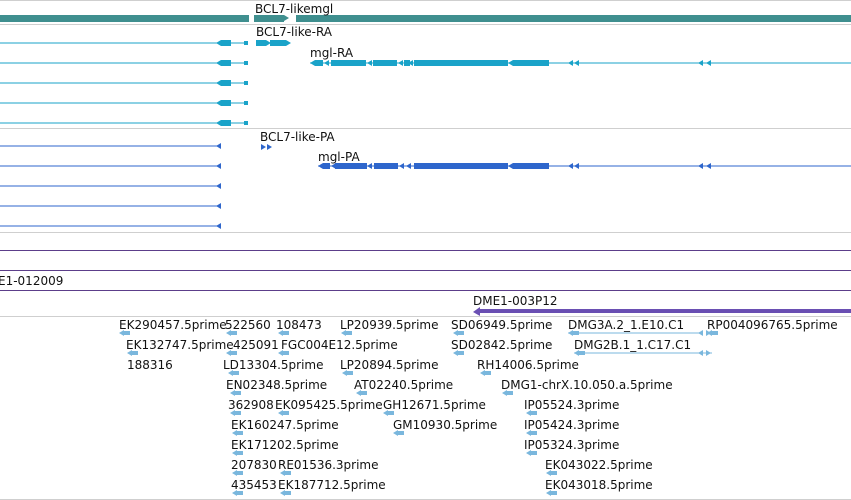 Image resolution: width=851 pixels, height=500 pixels. What do you see at coordinates (332, 485) in the screenshot?
I see `est-label: EK187712.5prime` at bounding box center [332, 485].